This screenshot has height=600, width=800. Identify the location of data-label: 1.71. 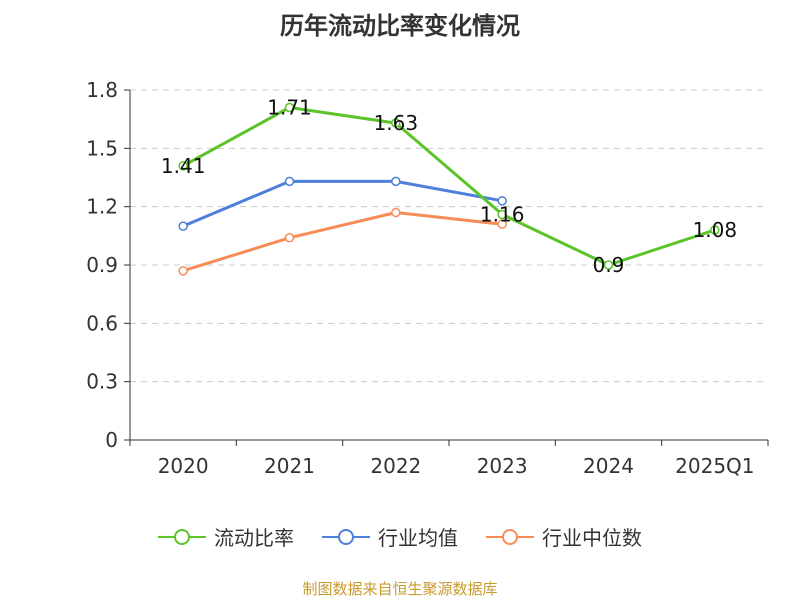
(289, 108).